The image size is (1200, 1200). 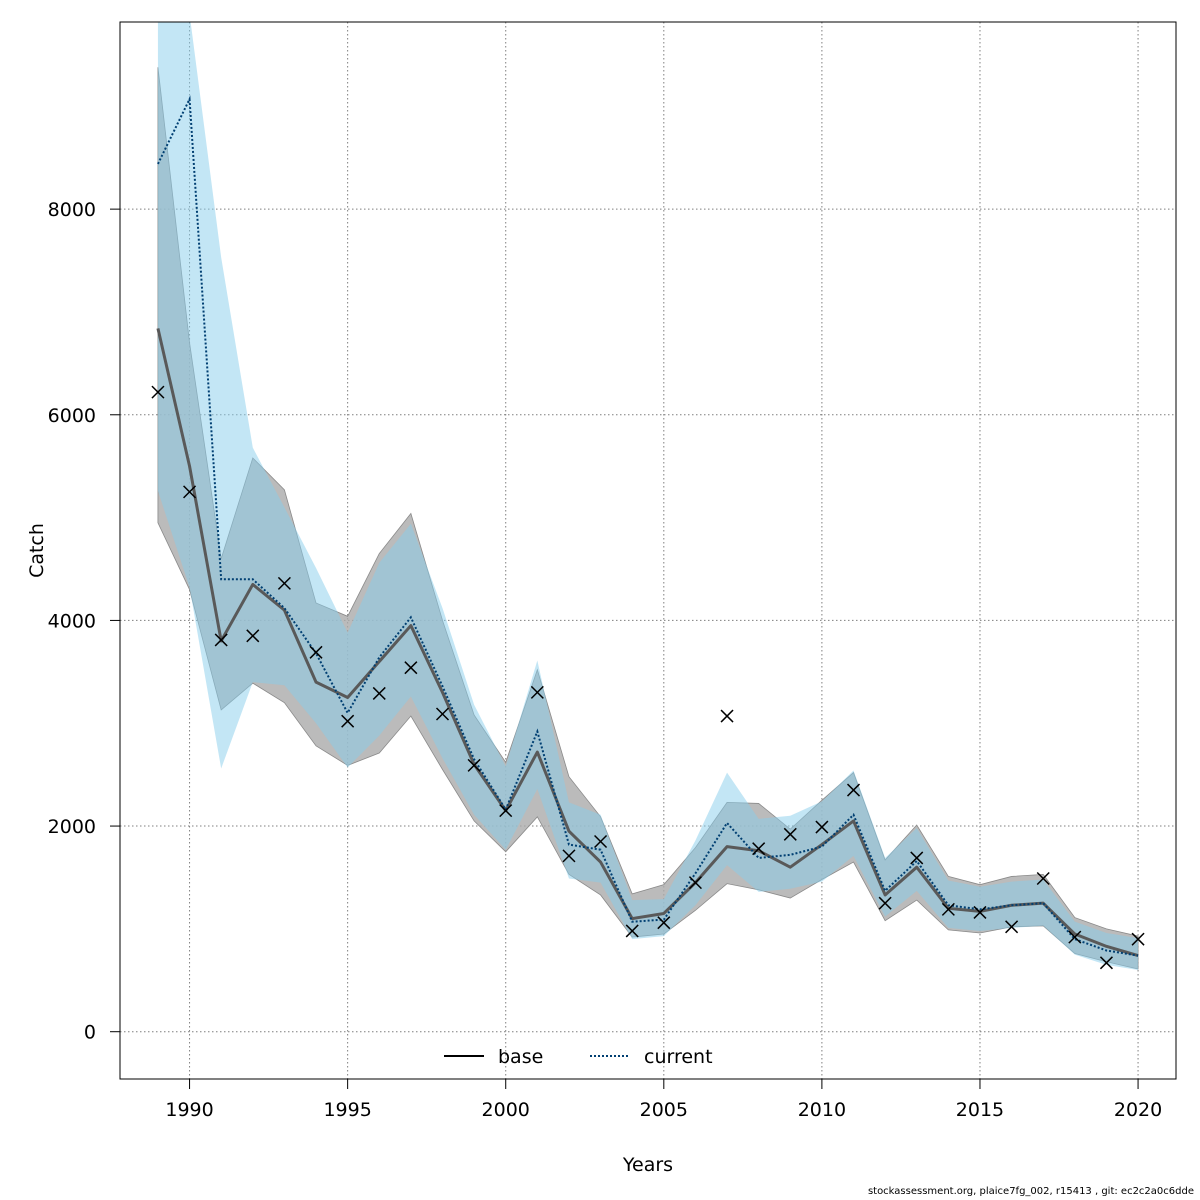 I want to click on legend-label: base, so click(x=520, y=1057).